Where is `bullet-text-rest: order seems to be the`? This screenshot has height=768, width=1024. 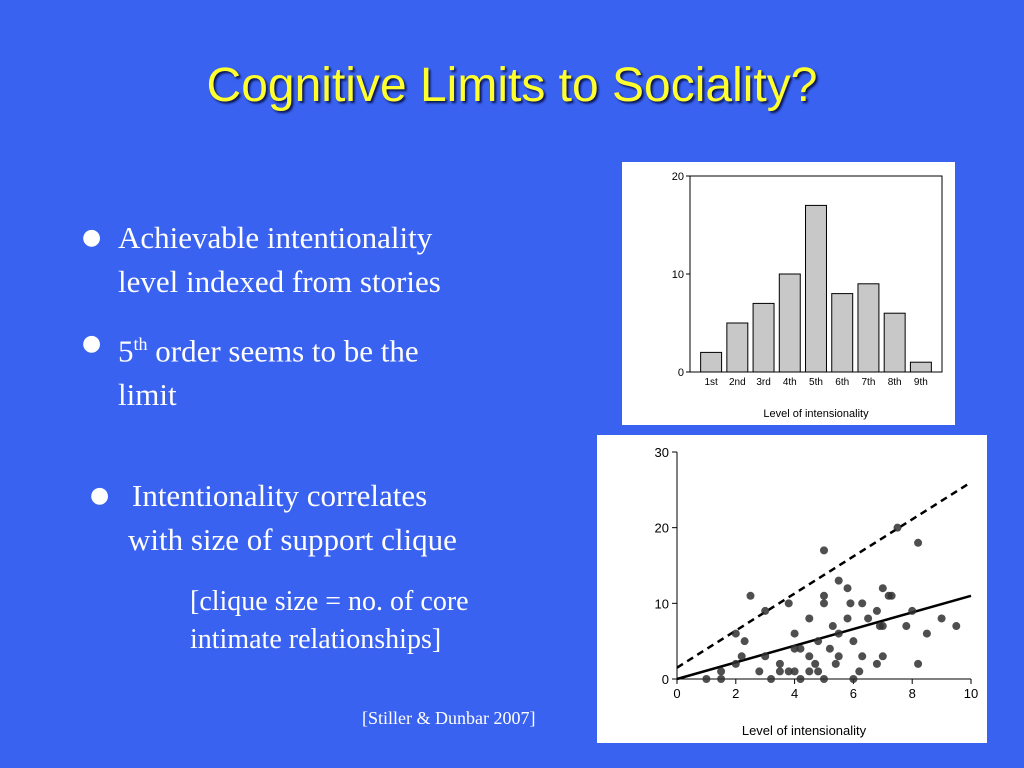
bullet-text-rest: order seems to be the is located at coordinates (283, 351).